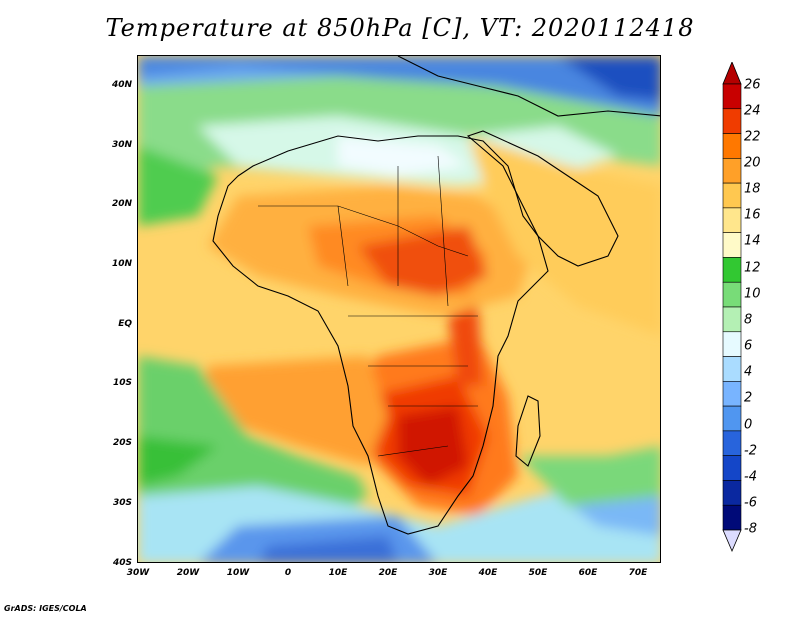 Image resolution: width=800 pixels, height=618 pixels. I want to click on lat-tick-label: 30N, so click(121, 145).